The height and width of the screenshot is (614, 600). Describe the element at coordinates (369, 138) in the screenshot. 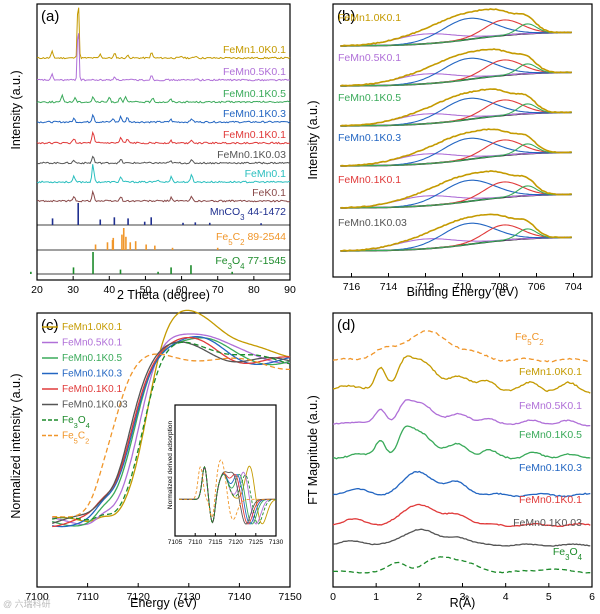

I see `xps-sample-label: FeMn0.1K0.3` at that location.